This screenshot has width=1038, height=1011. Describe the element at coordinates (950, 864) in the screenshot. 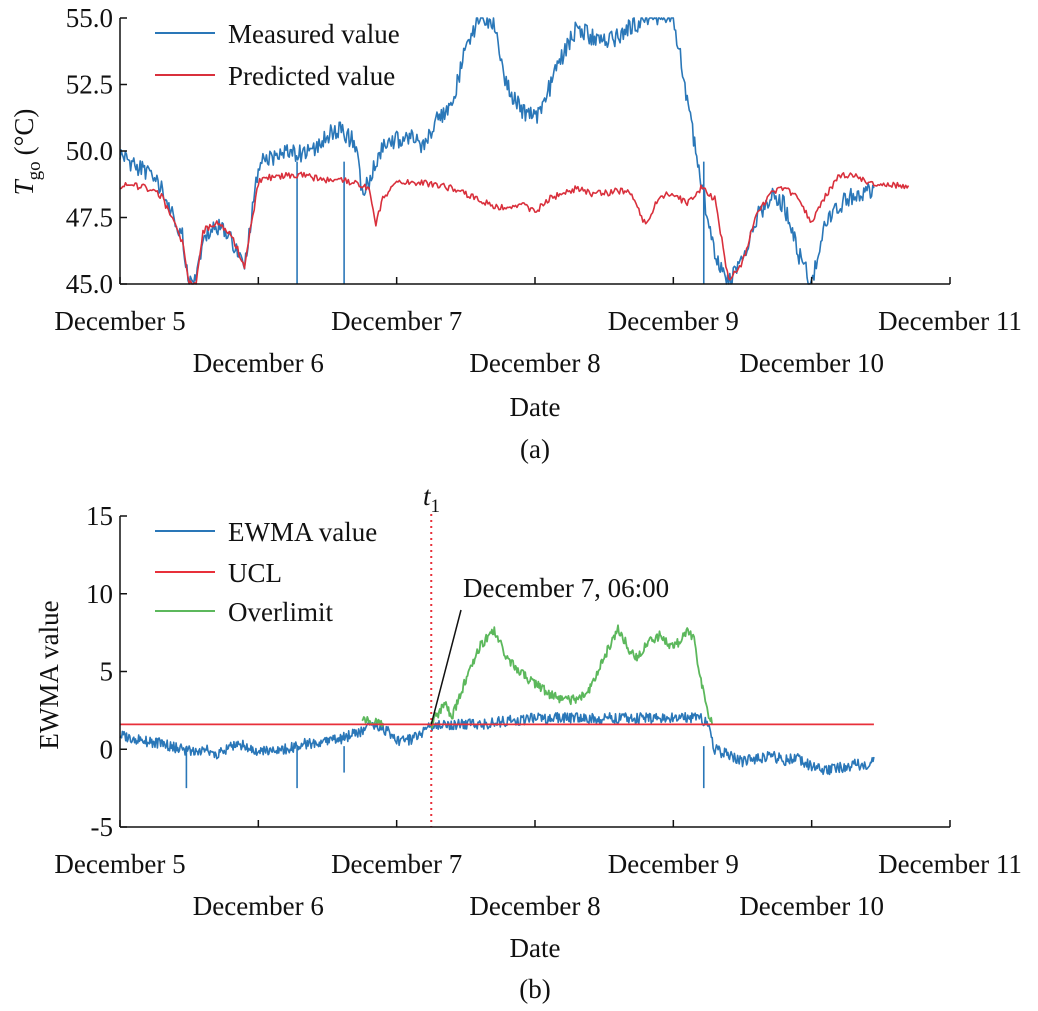

I see `panel-b-x-tick-label: December 11` at that location.